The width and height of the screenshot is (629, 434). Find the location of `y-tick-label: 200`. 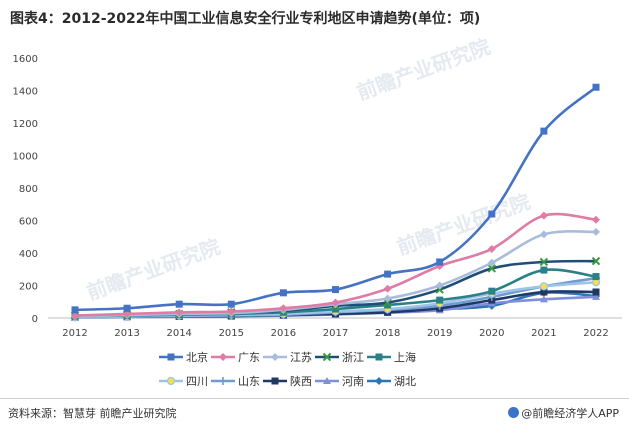

y-tick-label: 200 is located at coordinates (28, 287).